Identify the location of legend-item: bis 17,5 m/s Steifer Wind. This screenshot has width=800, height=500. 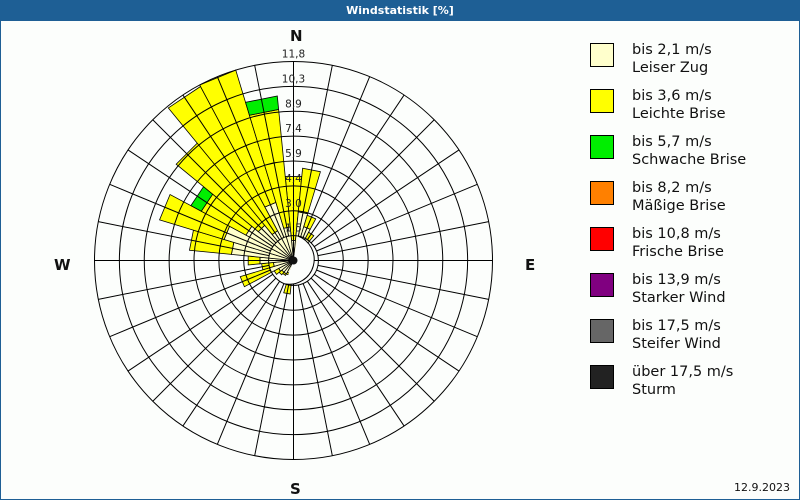
(690, 341).